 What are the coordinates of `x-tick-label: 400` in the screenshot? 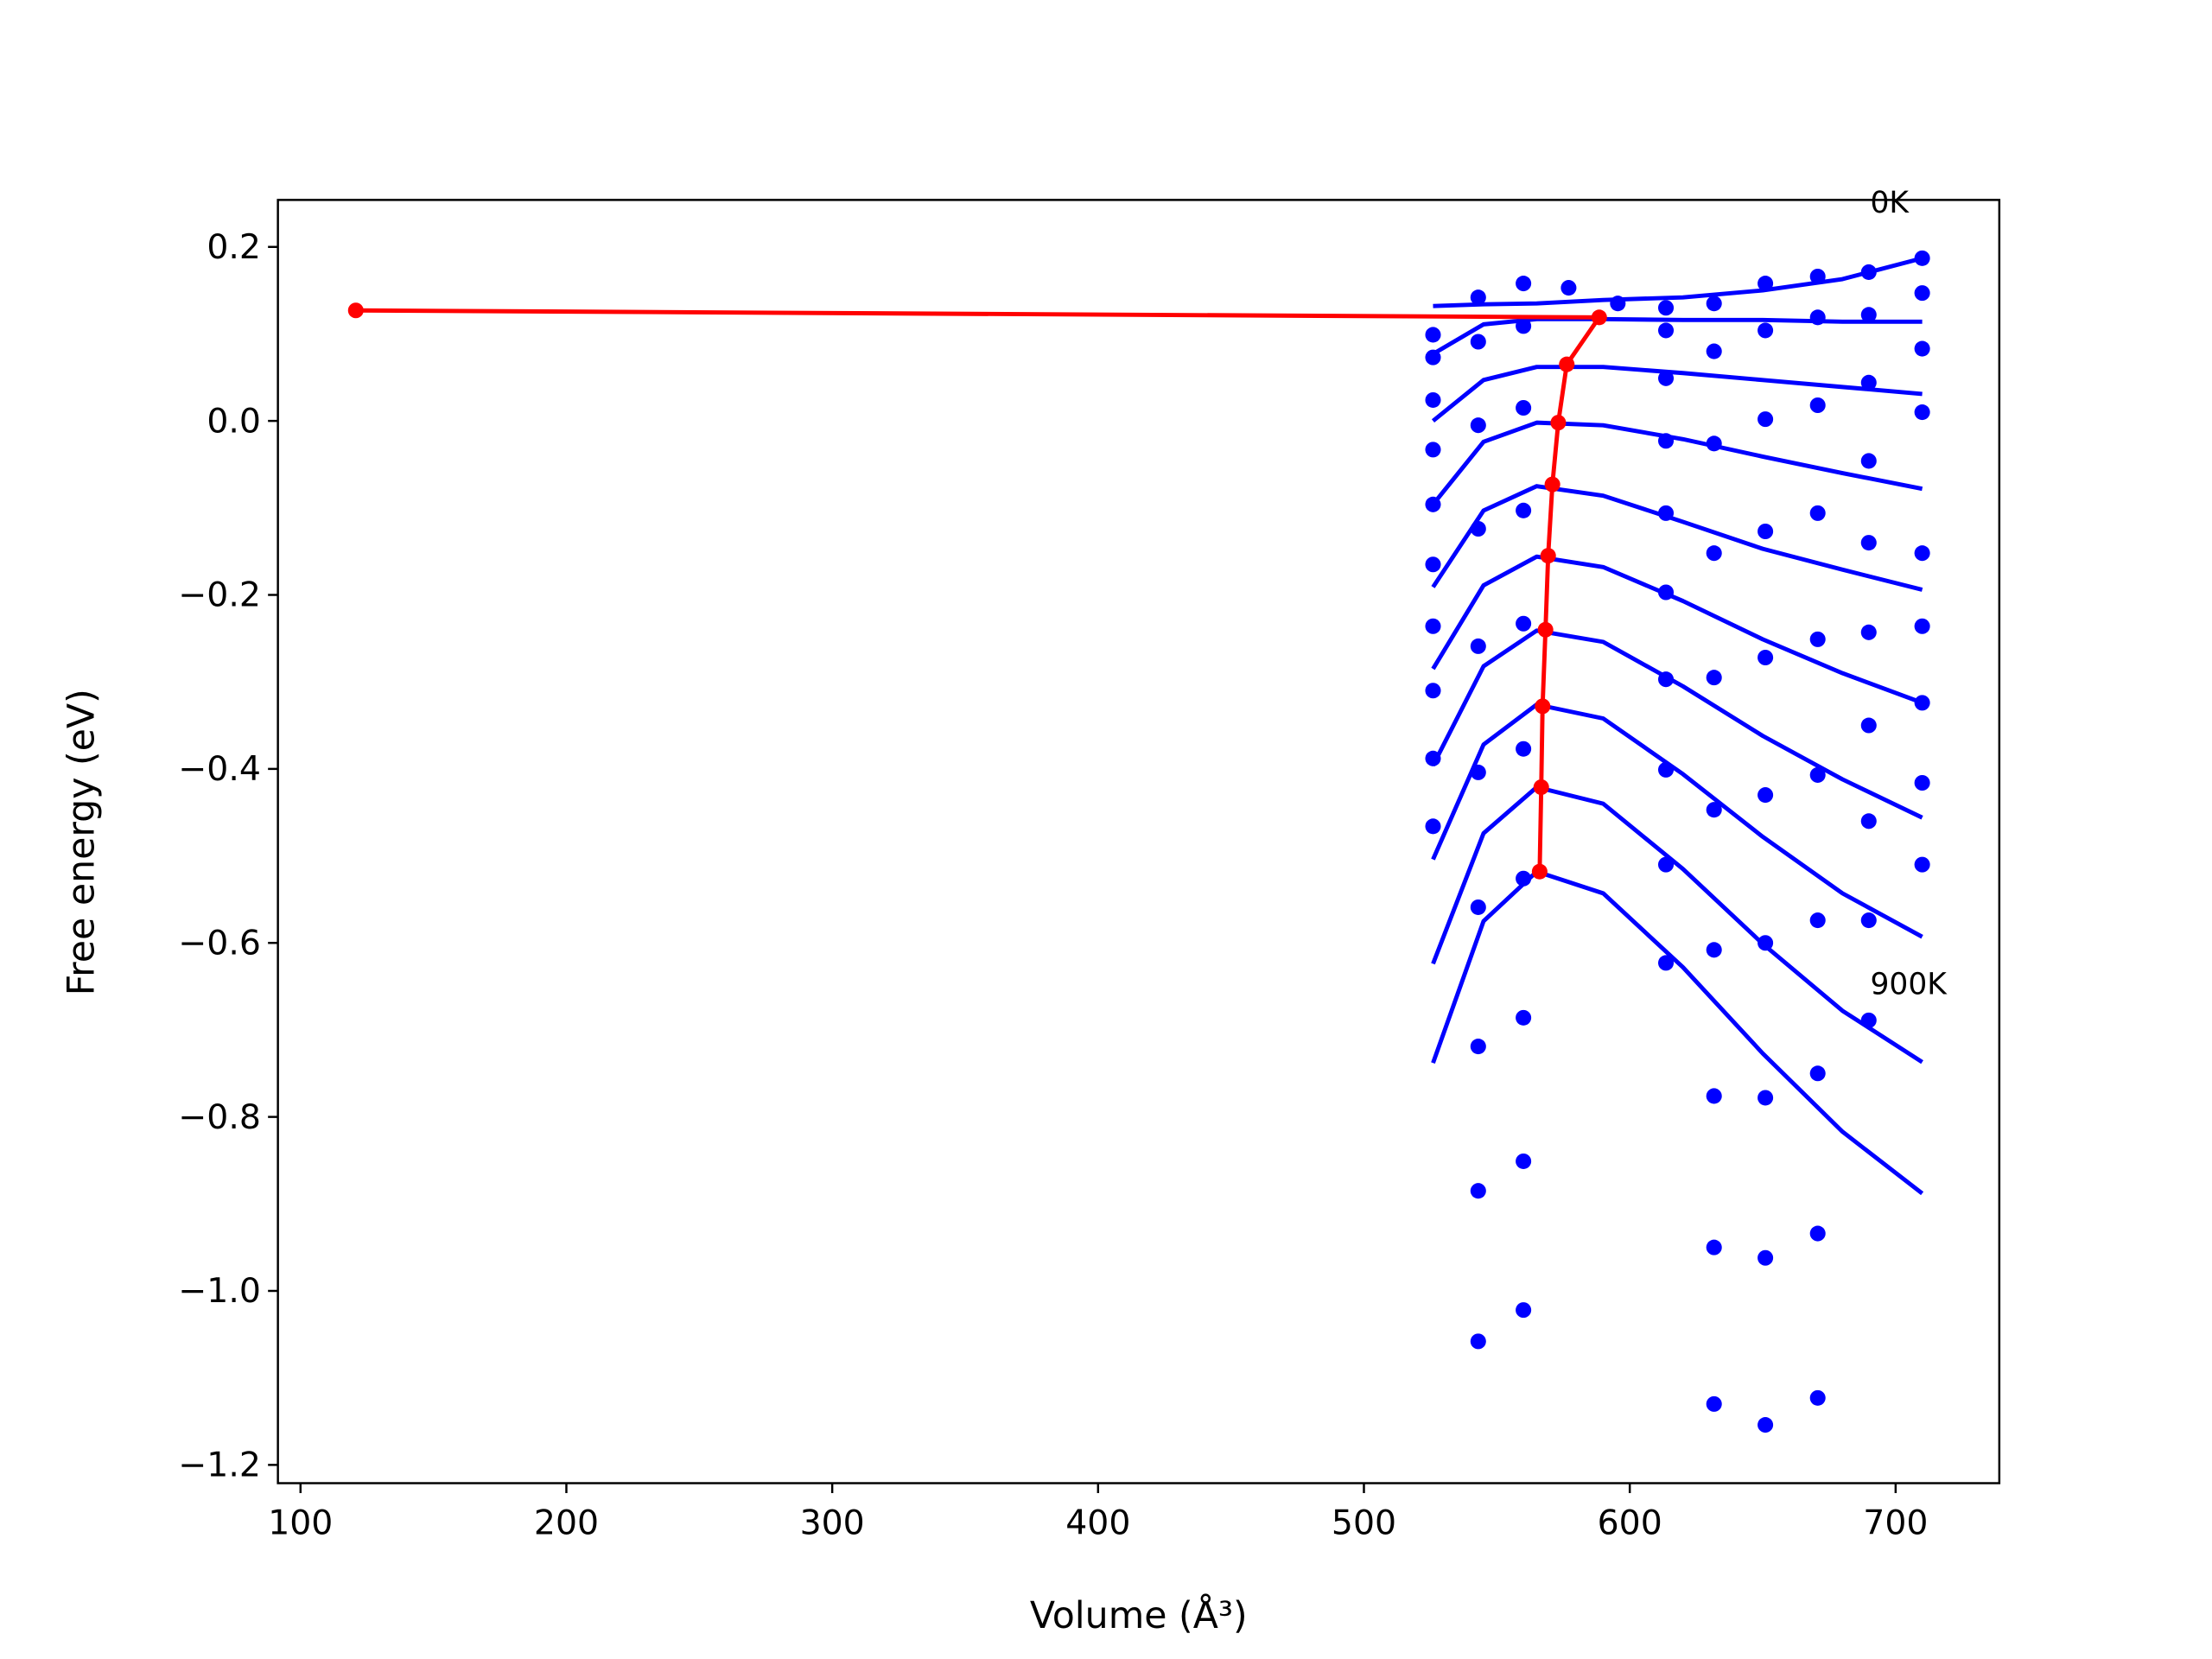 It's located at (1097, 1523).